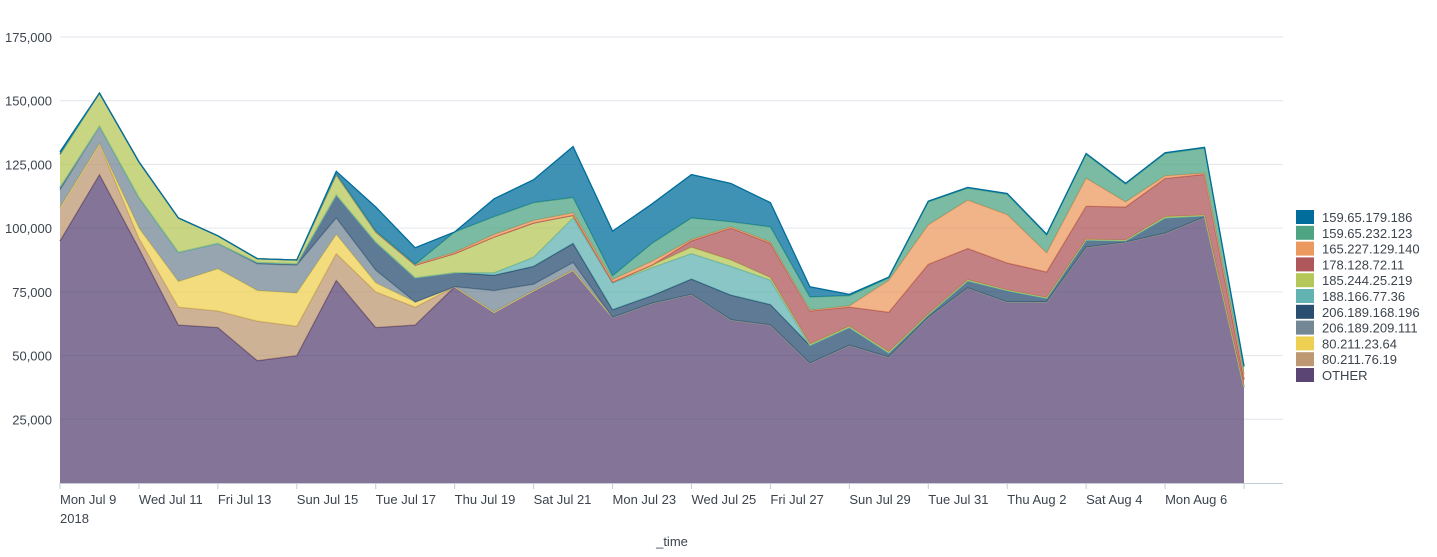  Describe the element at coordinates (1363, 296) in the screenshot. I see `legend-label: 188.166.77.36` at that location.